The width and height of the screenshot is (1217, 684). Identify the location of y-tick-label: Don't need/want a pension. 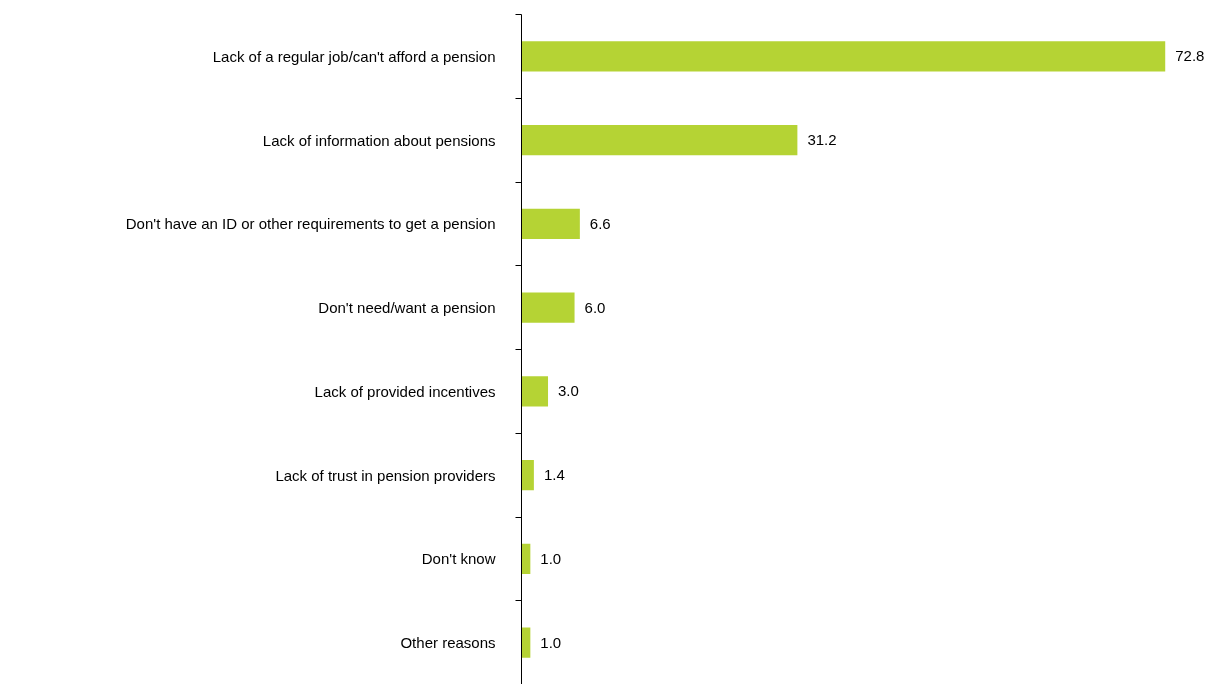
(407, 308).